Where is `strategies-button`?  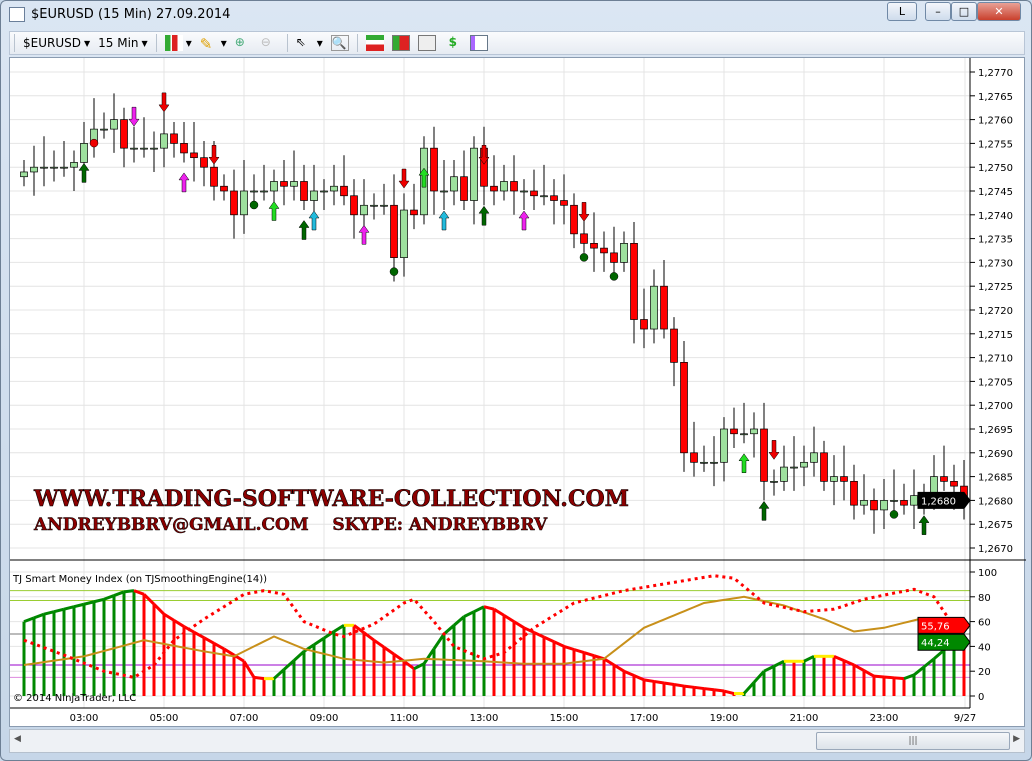
strategies-button is located at coordinates (374, 43).